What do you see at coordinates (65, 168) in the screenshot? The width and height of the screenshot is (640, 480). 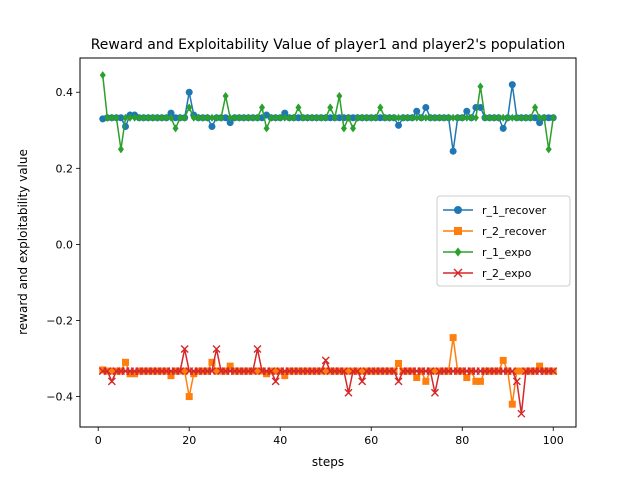 I see `y-tick-label: 0.2` at bounding box center [65, 168].